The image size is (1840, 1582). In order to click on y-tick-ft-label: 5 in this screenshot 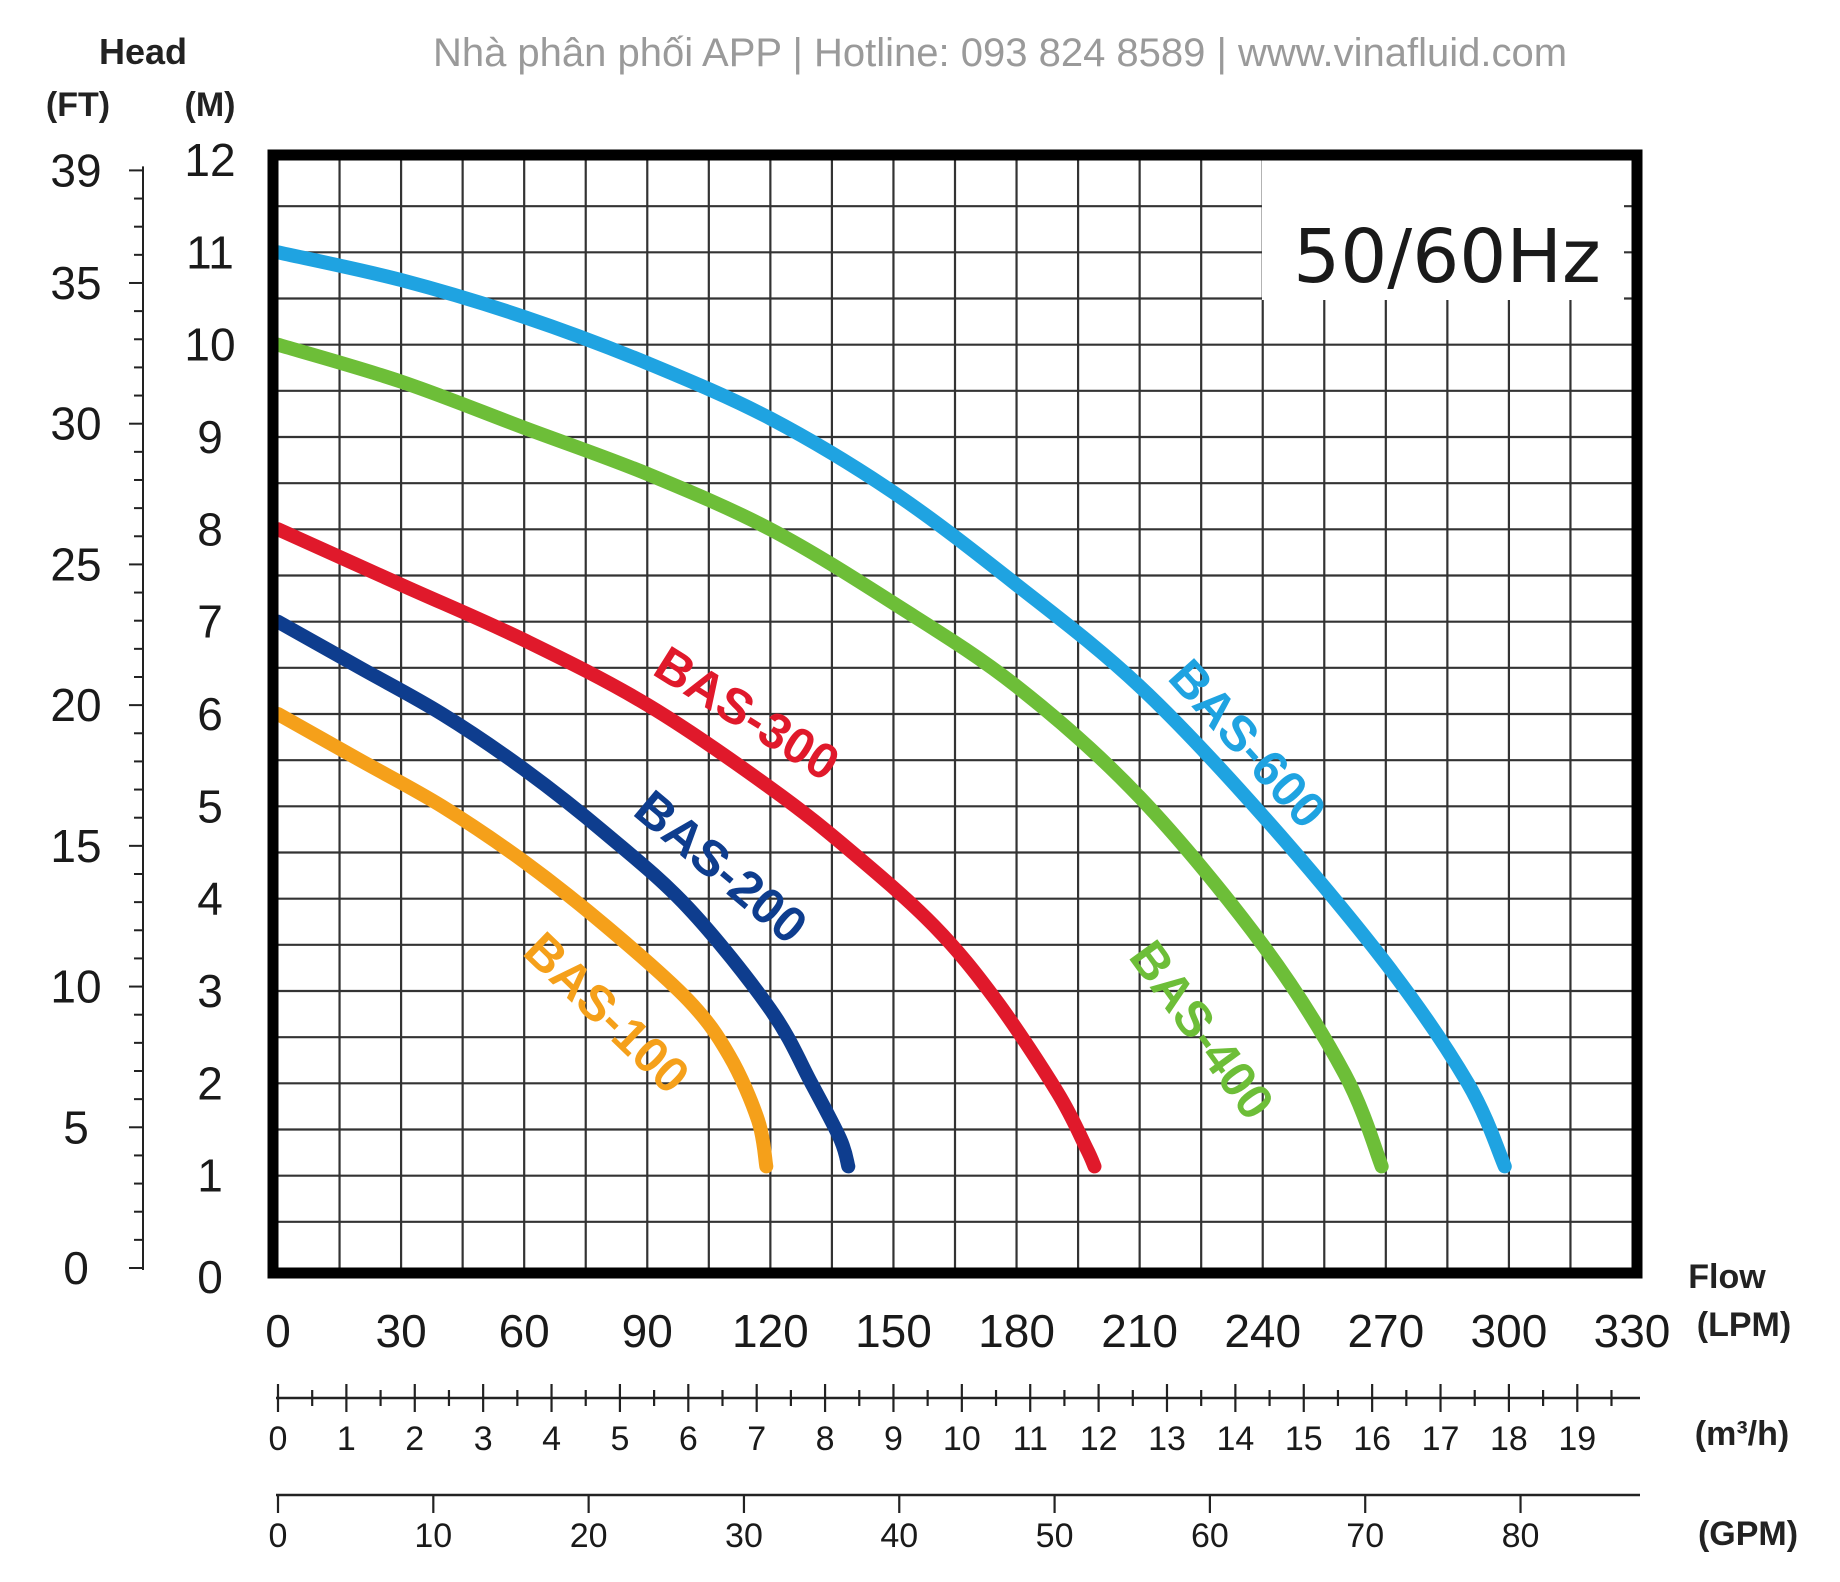, I will do `click(76, 1127)`.